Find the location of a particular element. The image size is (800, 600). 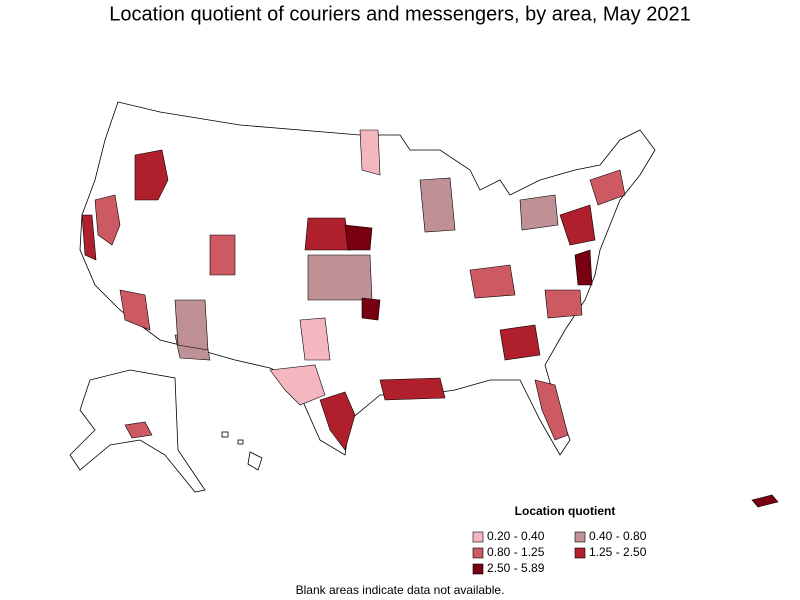

legend-label: 0.40 - 0.80 is located at coordinates (618, 536).